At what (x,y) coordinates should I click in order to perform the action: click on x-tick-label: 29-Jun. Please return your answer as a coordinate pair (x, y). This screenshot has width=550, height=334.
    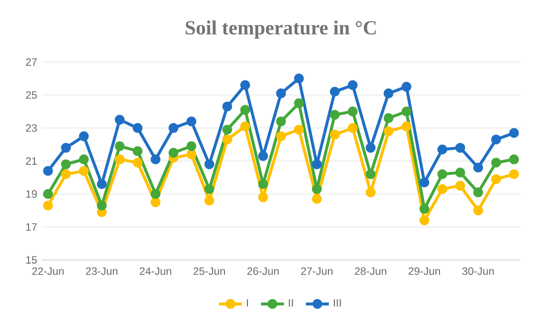
    Looking at the image, I should click on (424, 271).